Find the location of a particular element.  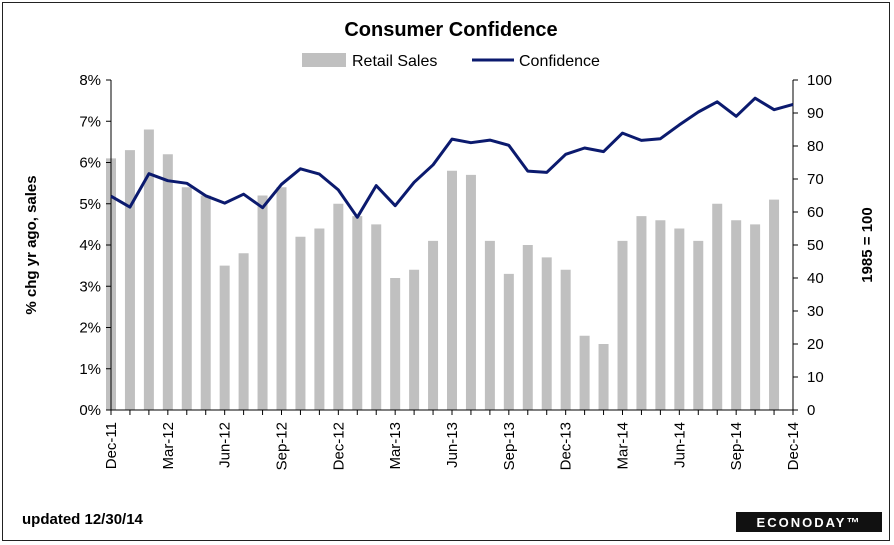

y-right-tick-label: 60 is located at coordinates (815, 212).